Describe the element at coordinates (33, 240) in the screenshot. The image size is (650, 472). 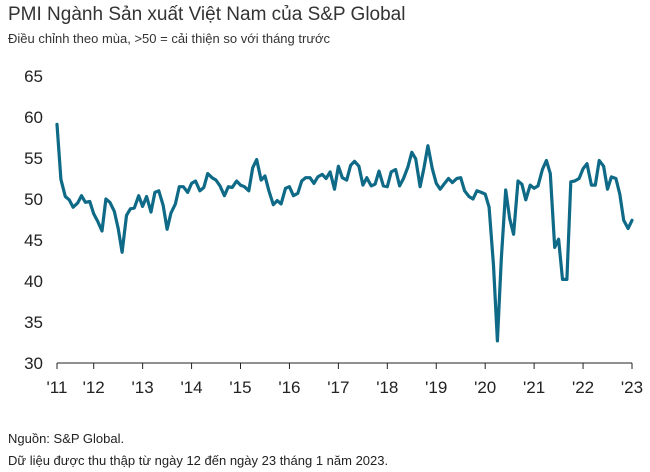
I see `y-tick-label: 45` at that location.